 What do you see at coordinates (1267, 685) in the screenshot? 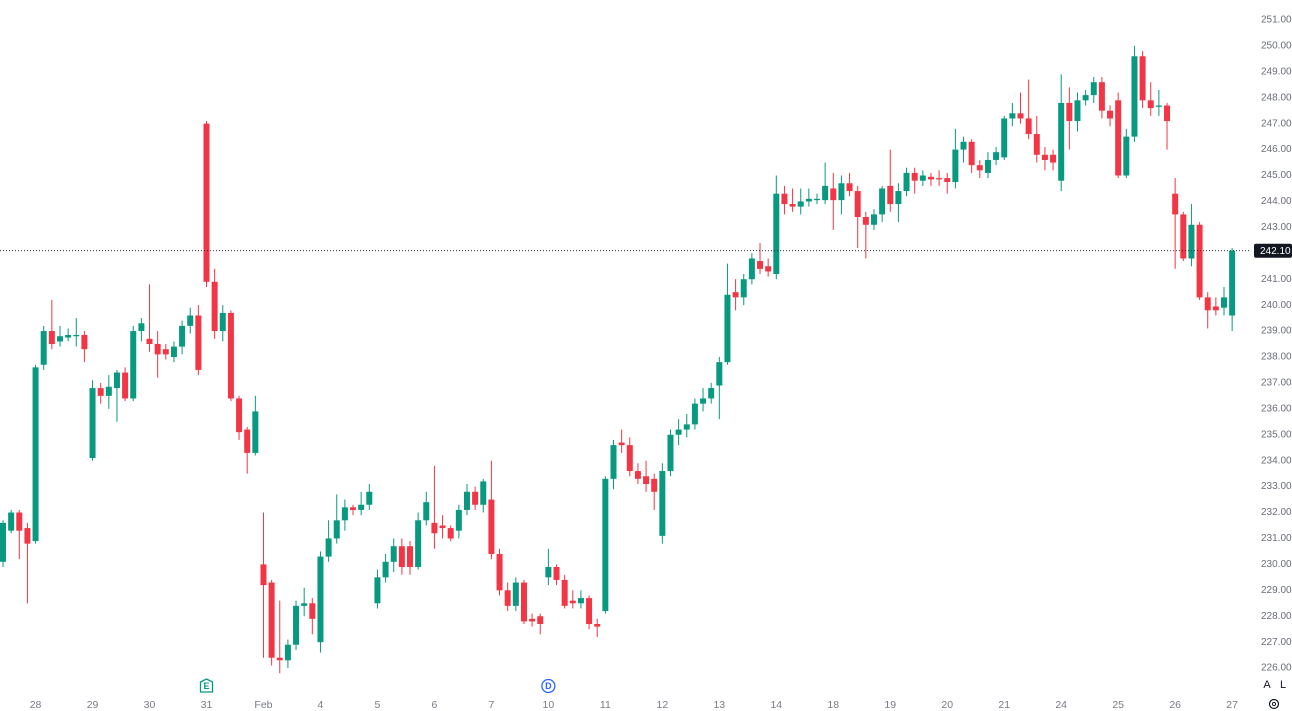
I see `scale-button: A` at bounding box center [1267, 685].